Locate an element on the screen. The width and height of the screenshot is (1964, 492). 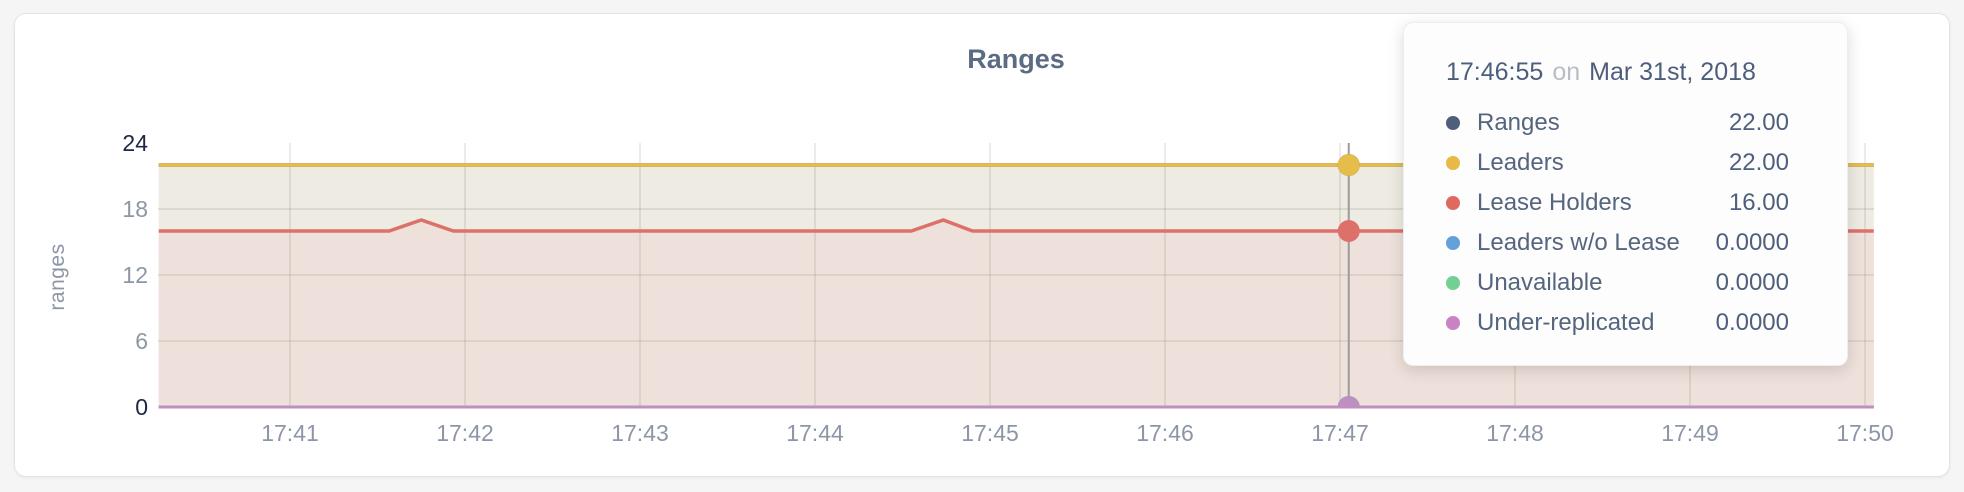
unavailable-dot-icon is located at coordinates (1453, 283).